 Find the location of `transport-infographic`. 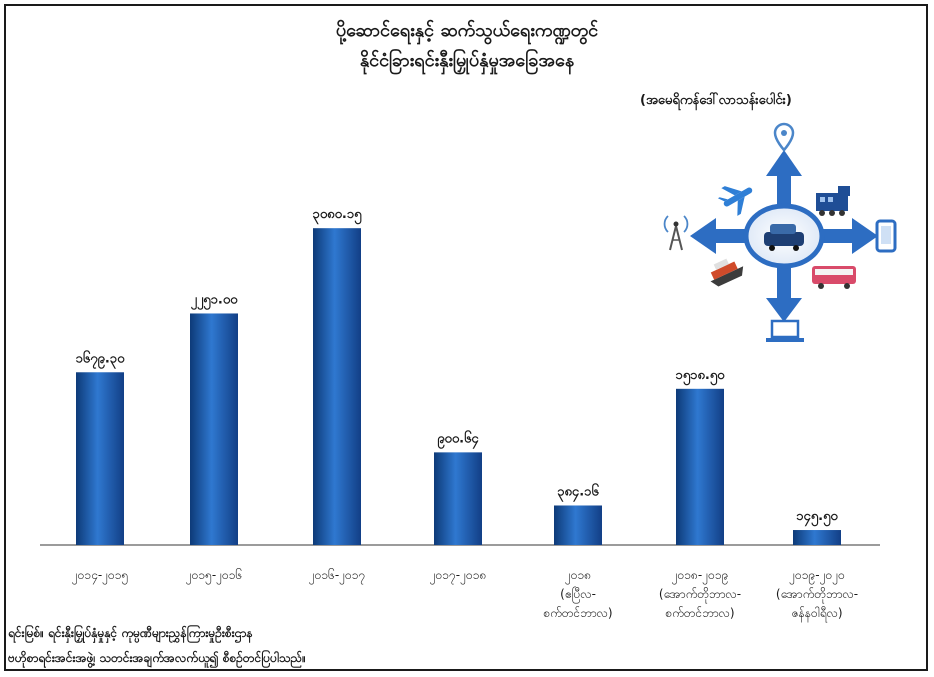

transport-infographic is located at coordinates (780, 232).